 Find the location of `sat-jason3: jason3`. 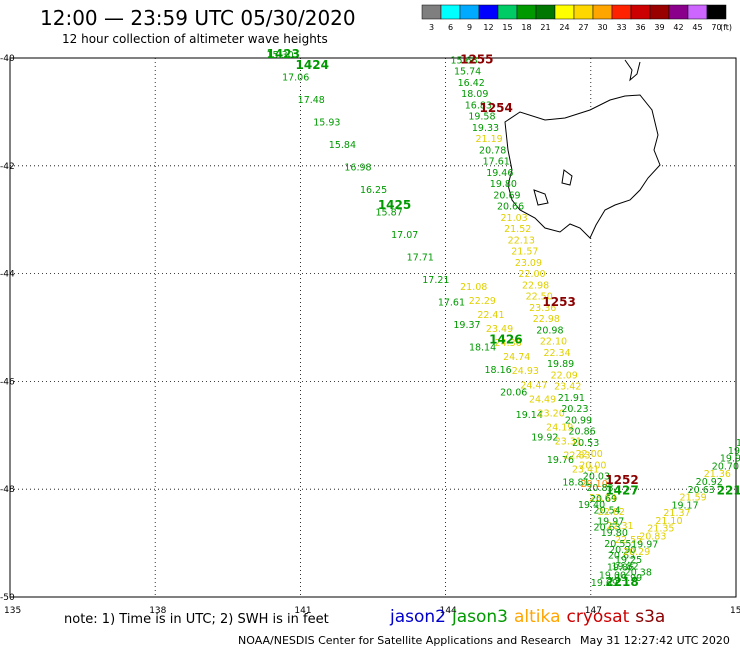

sat-jason3: jason3 is located at coordinates (480, 617).